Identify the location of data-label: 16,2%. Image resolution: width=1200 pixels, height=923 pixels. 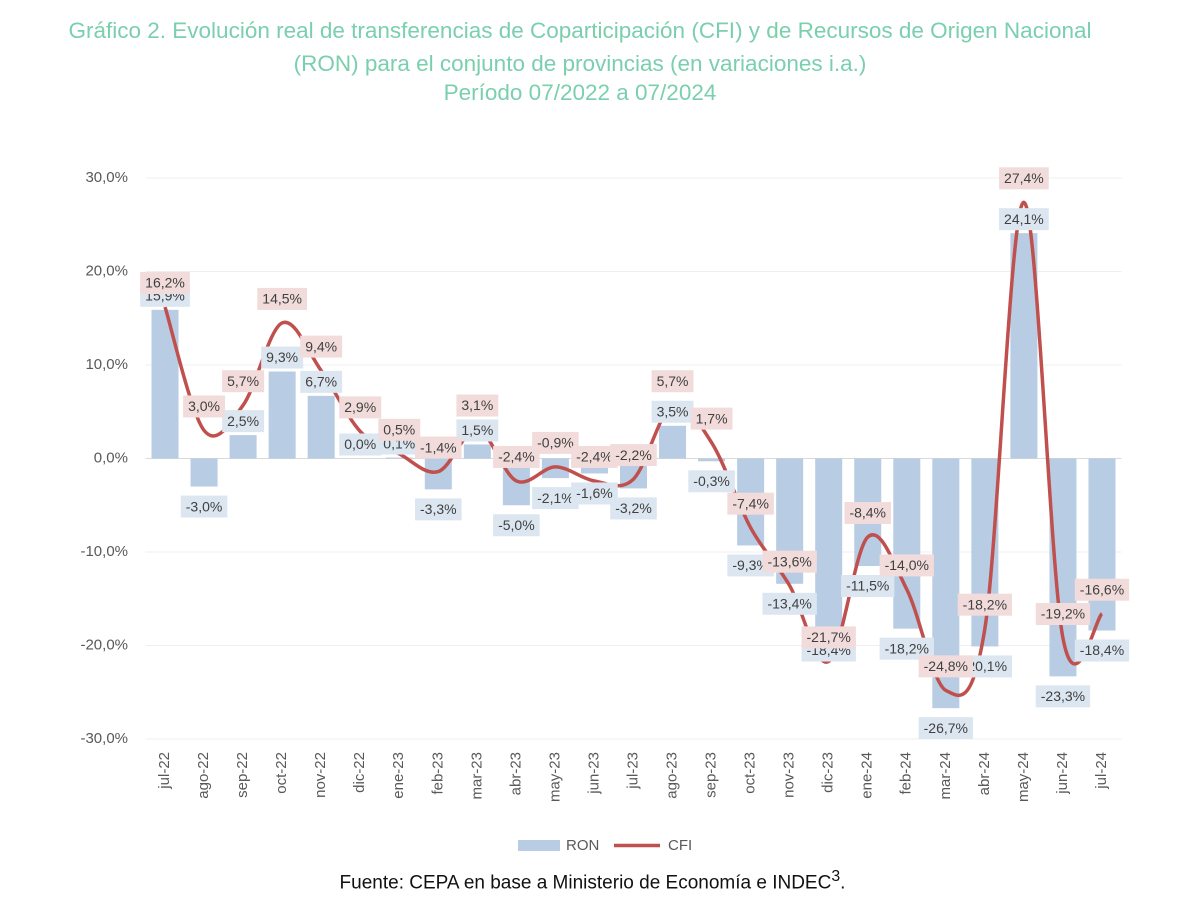
(165, 283).